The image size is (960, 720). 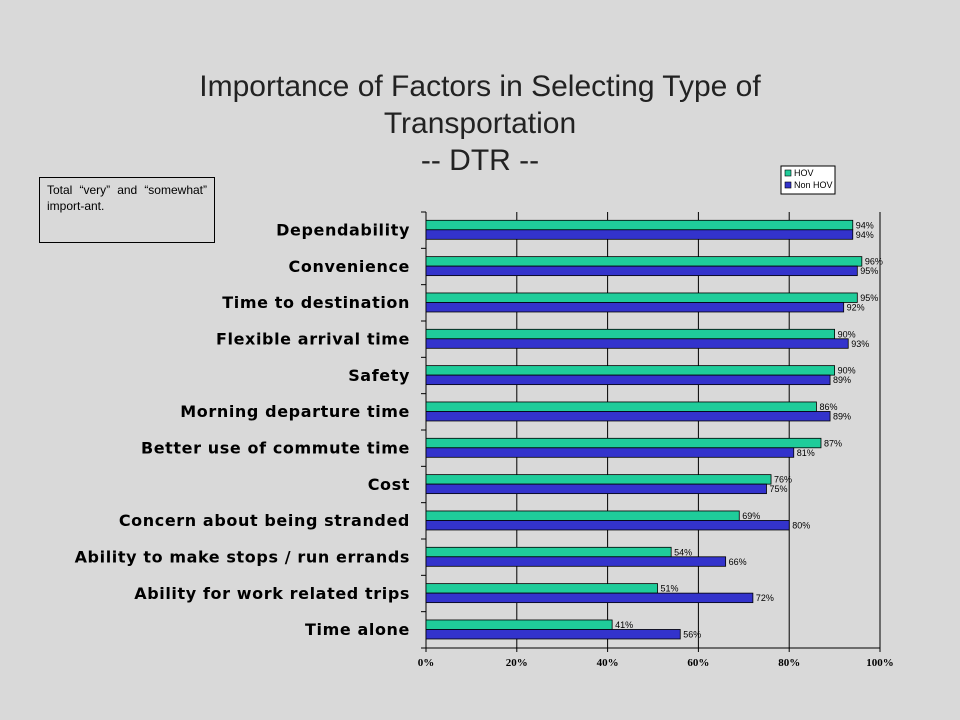 I want to click on category-label: Time to destination, so click(x=316, y=302).